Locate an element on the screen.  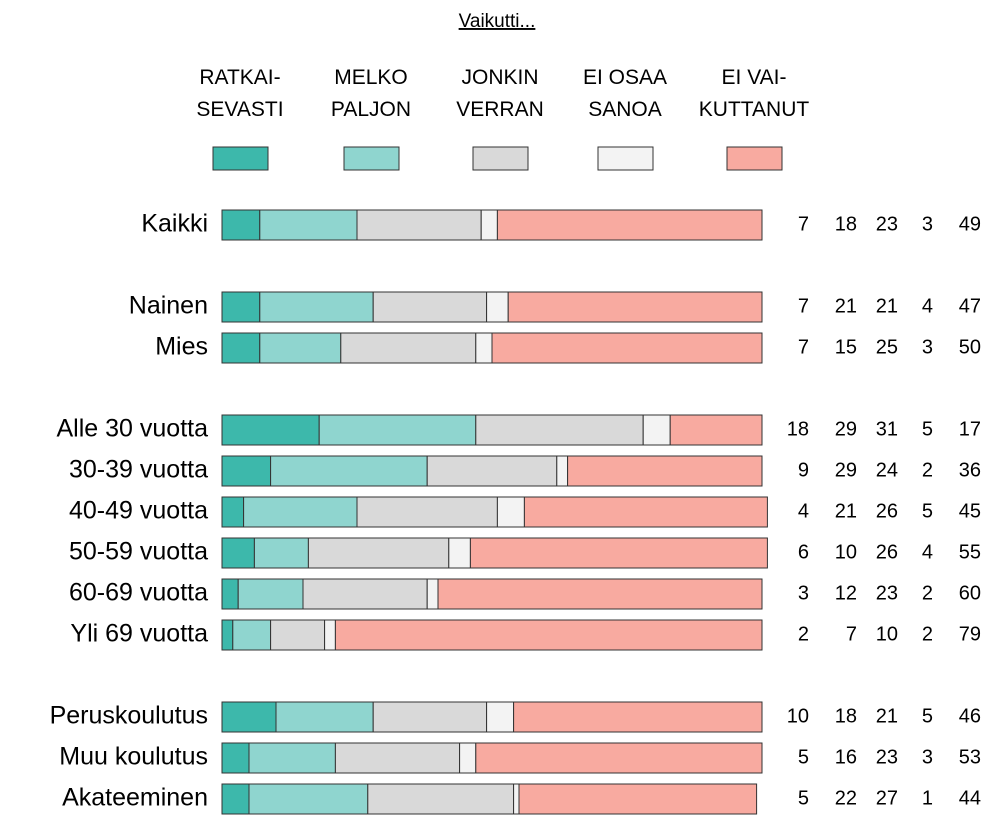
value-label: 25 is located at coordinates (887, 347).